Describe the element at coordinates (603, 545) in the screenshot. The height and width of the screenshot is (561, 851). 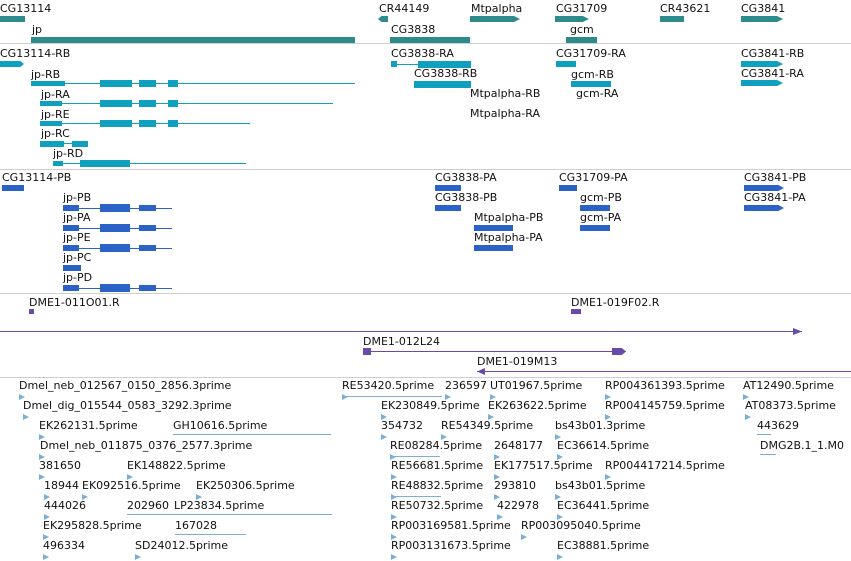
I see `est-label: EC38881.5prime` at that location.